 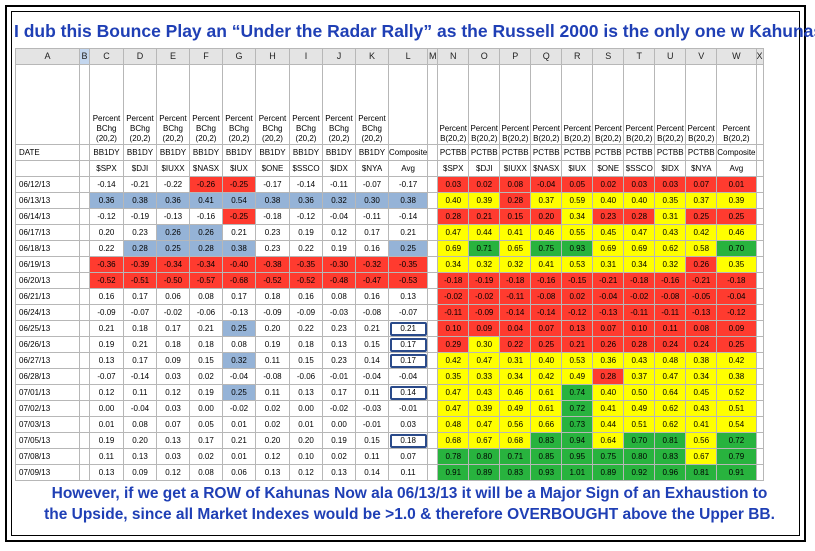 What do you see at coordinates (408, 328) in the screenshot?
I see `composite-avg-cell: 0.21` at bounding box center [408, 328].